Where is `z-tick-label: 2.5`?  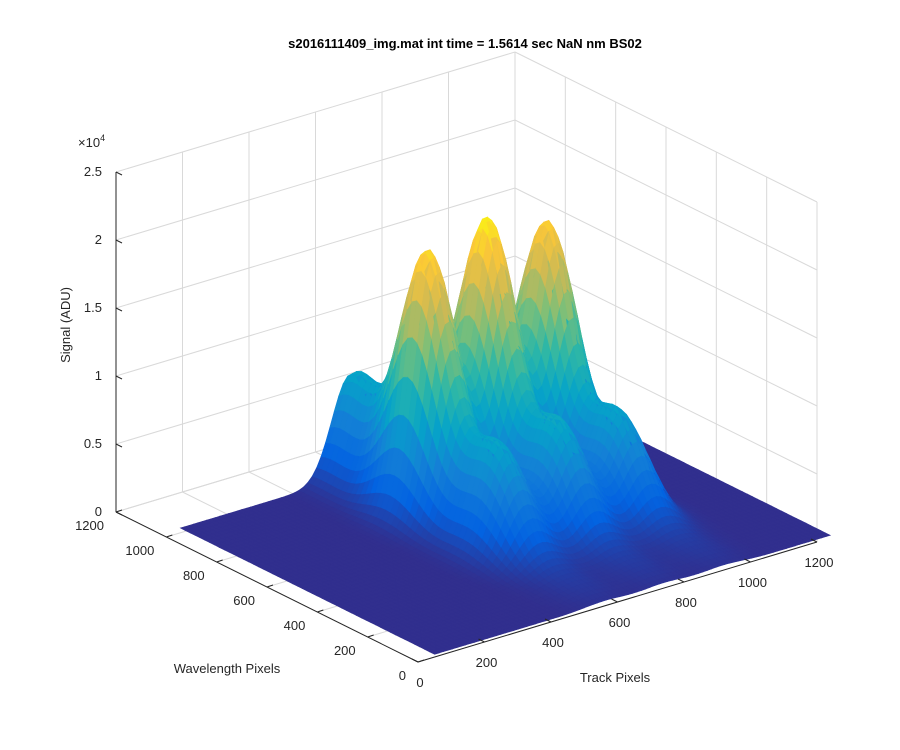 z-tick-label: 2.5 is located at coordinates (93, 171).